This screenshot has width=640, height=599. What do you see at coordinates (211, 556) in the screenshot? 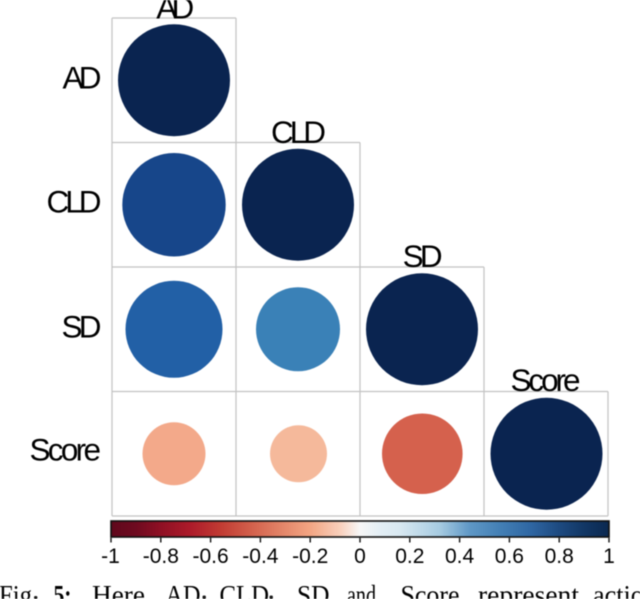
I see `svg-text: -0.6` at bounding box center [211, 556].